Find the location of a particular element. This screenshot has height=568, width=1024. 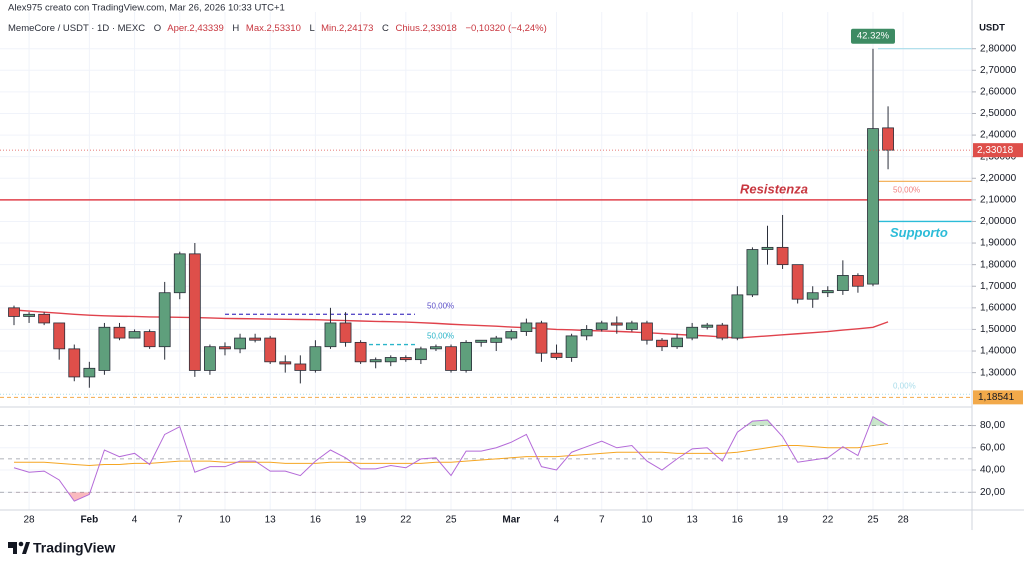

y-tick-label: 2,60000 is located at coordinates (998, 92).